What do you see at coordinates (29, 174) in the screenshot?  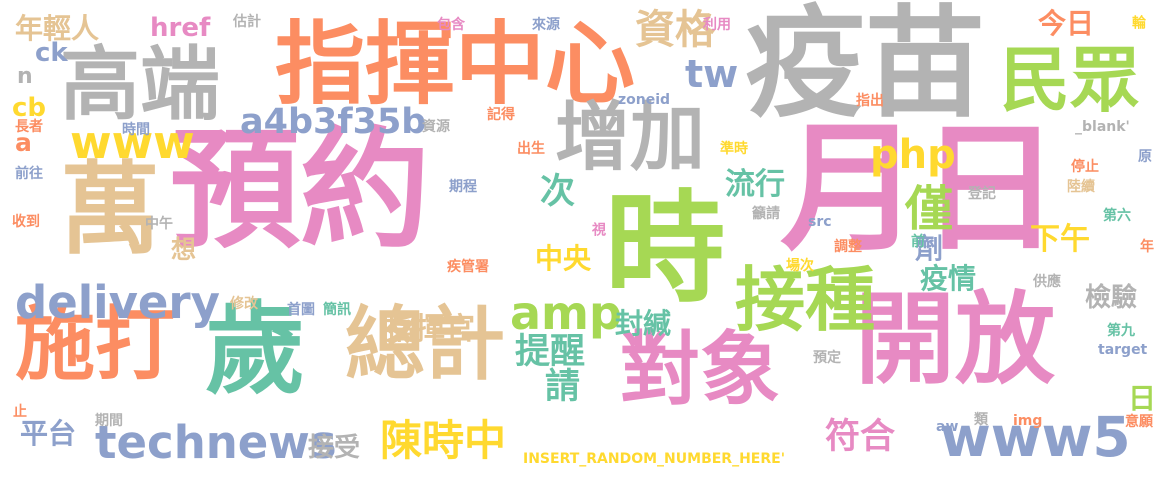 I see `word: 前往` at bounding box center [29, 174].